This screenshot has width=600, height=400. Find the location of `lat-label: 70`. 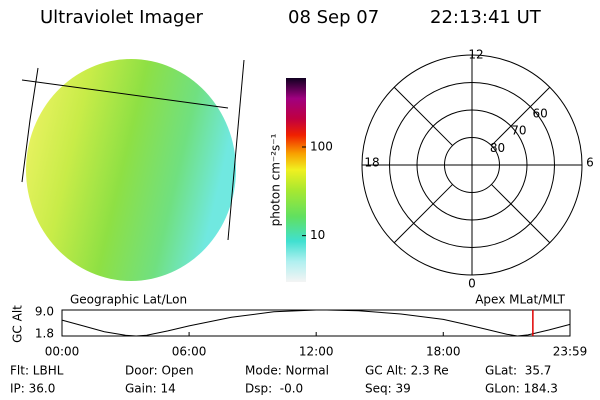

lat-label: 70 is located at coordinates (518, 131).